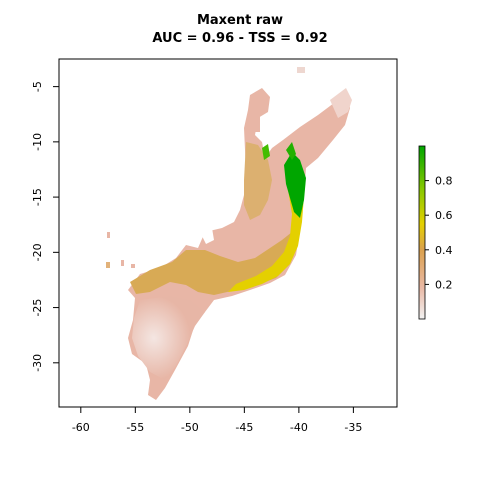  I want to click on land-very-low-suitability, so click(168, 338).